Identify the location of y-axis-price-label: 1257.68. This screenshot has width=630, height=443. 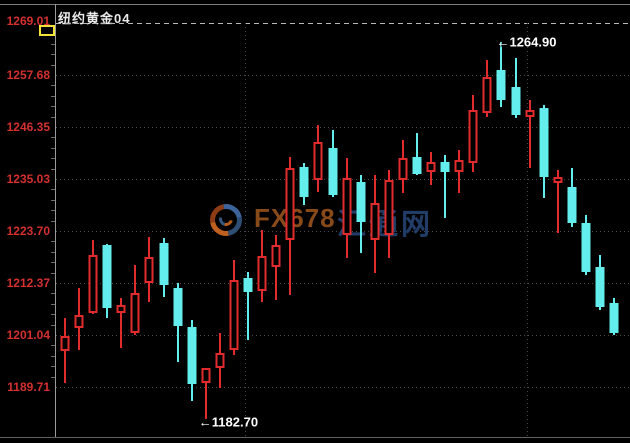
(28, 75).